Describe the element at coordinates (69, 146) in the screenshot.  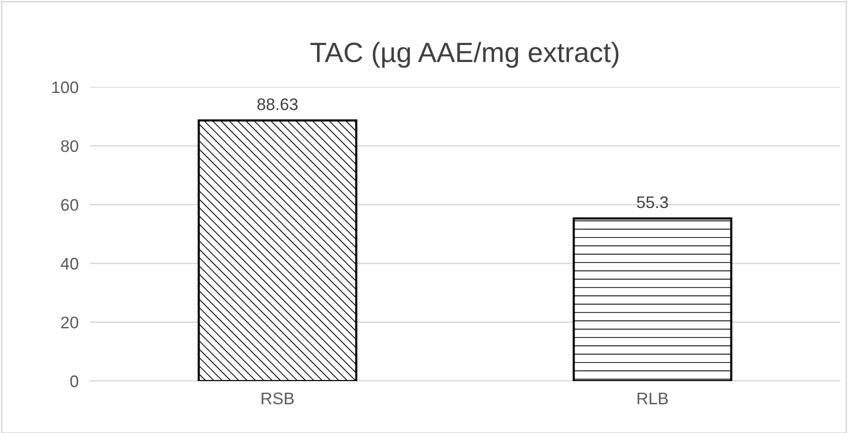
I see `y-tick-label: 80` at that location.